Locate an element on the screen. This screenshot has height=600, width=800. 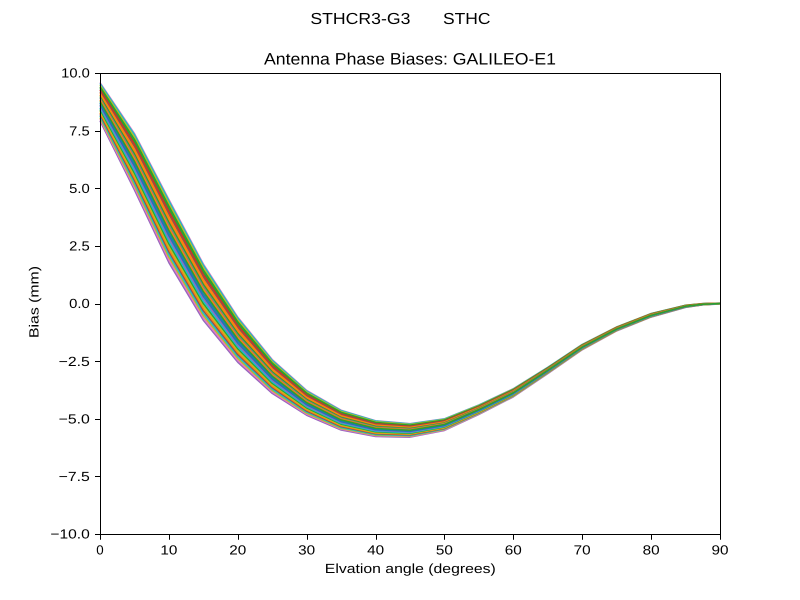
svg-text: 5.0 is located at coordinates (79, 188).